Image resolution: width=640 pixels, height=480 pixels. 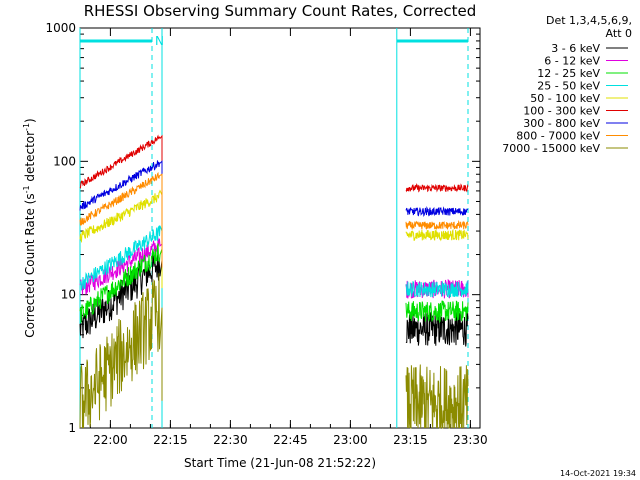 What do you see at coordinates (170, 440) in the screenshot?
I see `x-tick-label: 22:15` at bounding box center [170, 440].